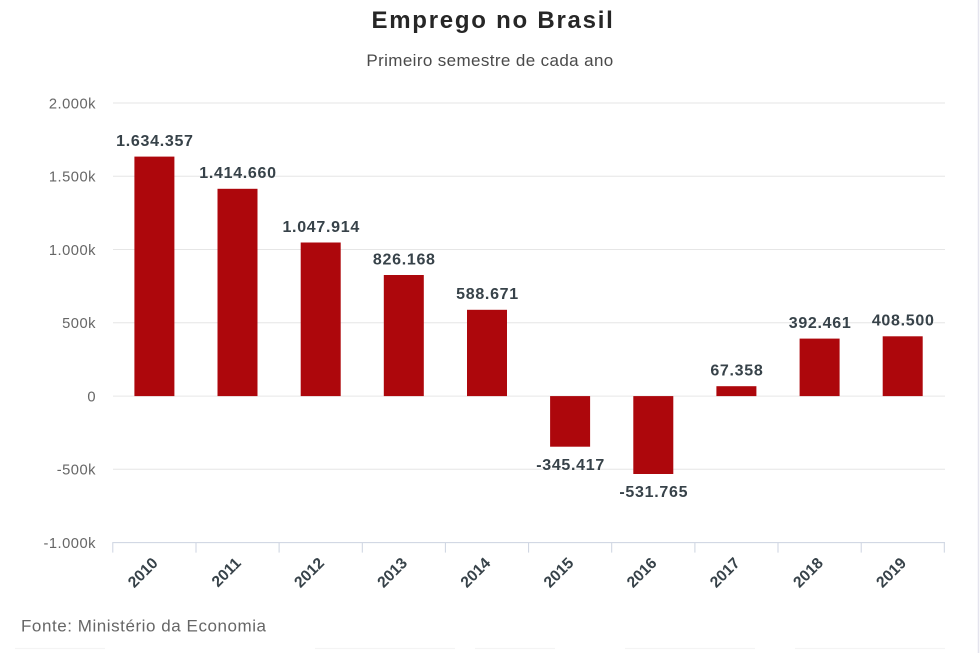 The image size is (980, 653). What do you see at coordinates (72, 178) in the screenshot?
I see `svg-text: 1.500k` at bounding box center [72, 178].